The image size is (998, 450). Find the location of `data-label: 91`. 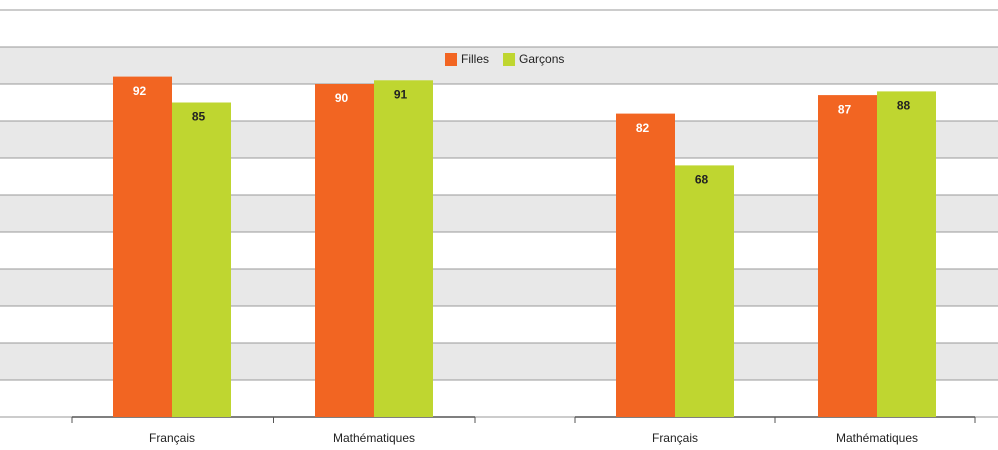

data-label: 91 is located at coordinates (401, 94).